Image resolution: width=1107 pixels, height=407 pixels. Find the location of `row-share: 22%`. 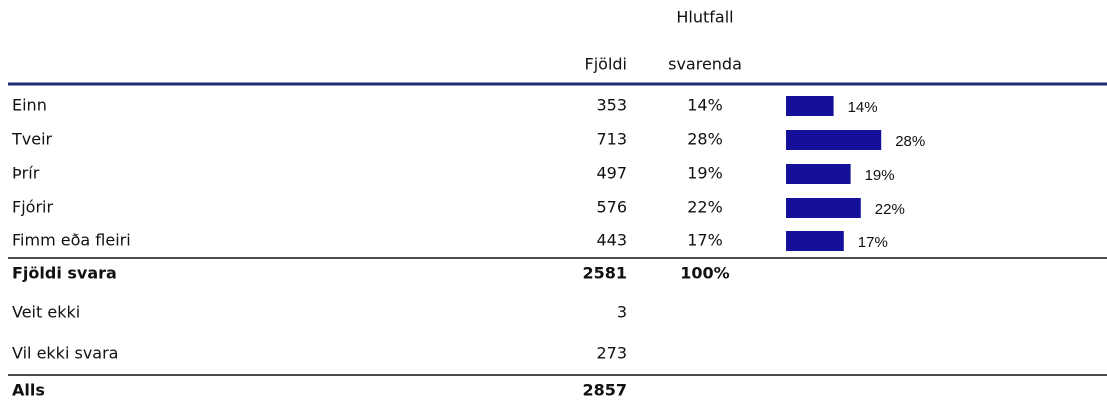

row-share: 22% is located at coordinates (705, 207).